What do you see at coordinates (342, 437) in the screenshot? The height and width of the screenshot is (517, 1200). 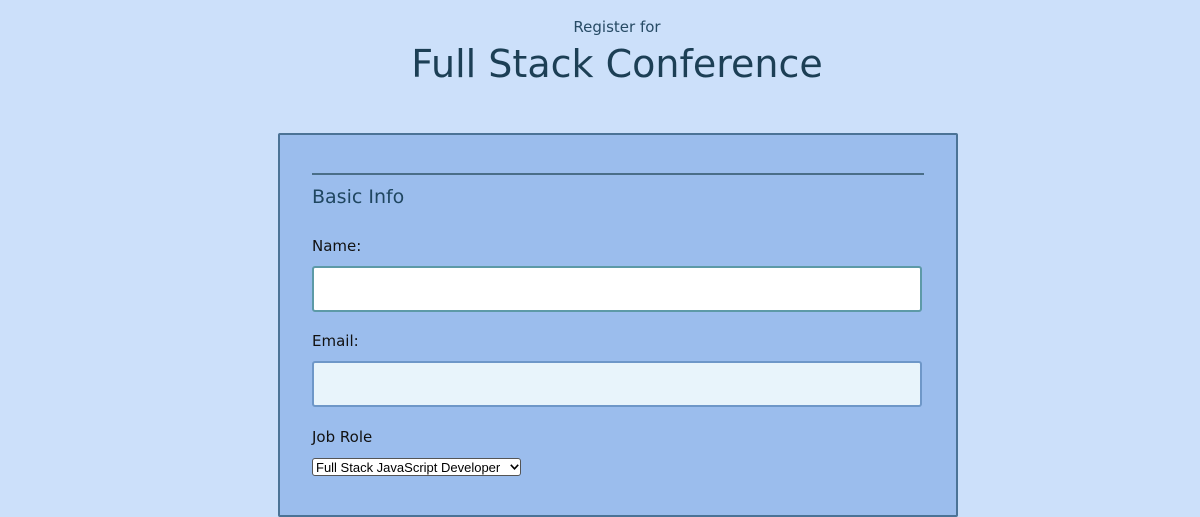 I see `job-role-label: Job Role` at bounding box center [342, 437].